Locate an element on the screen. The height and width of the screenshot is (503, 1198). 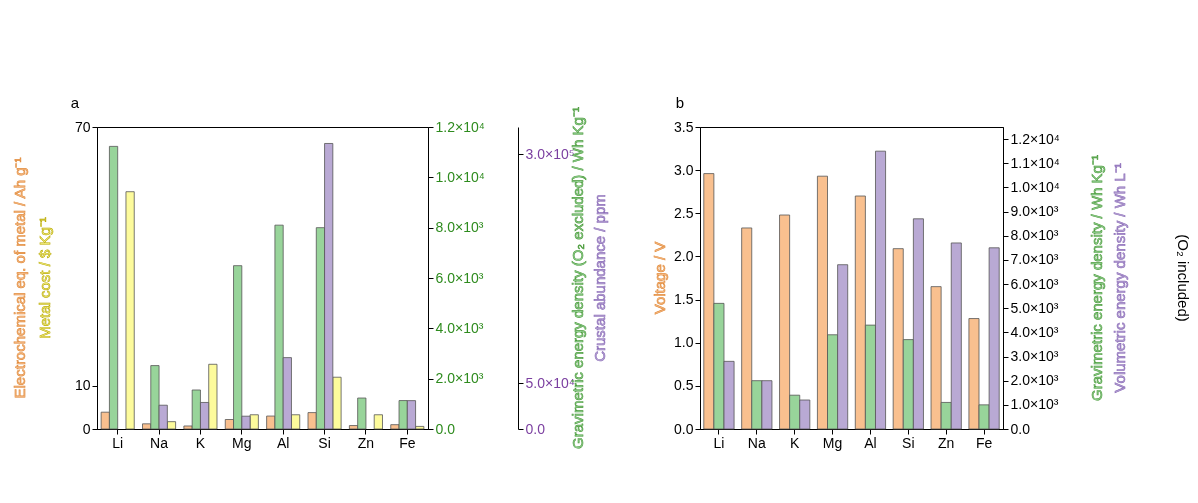
y-tick-label: 3.5 is located at coordinates (684, 126).